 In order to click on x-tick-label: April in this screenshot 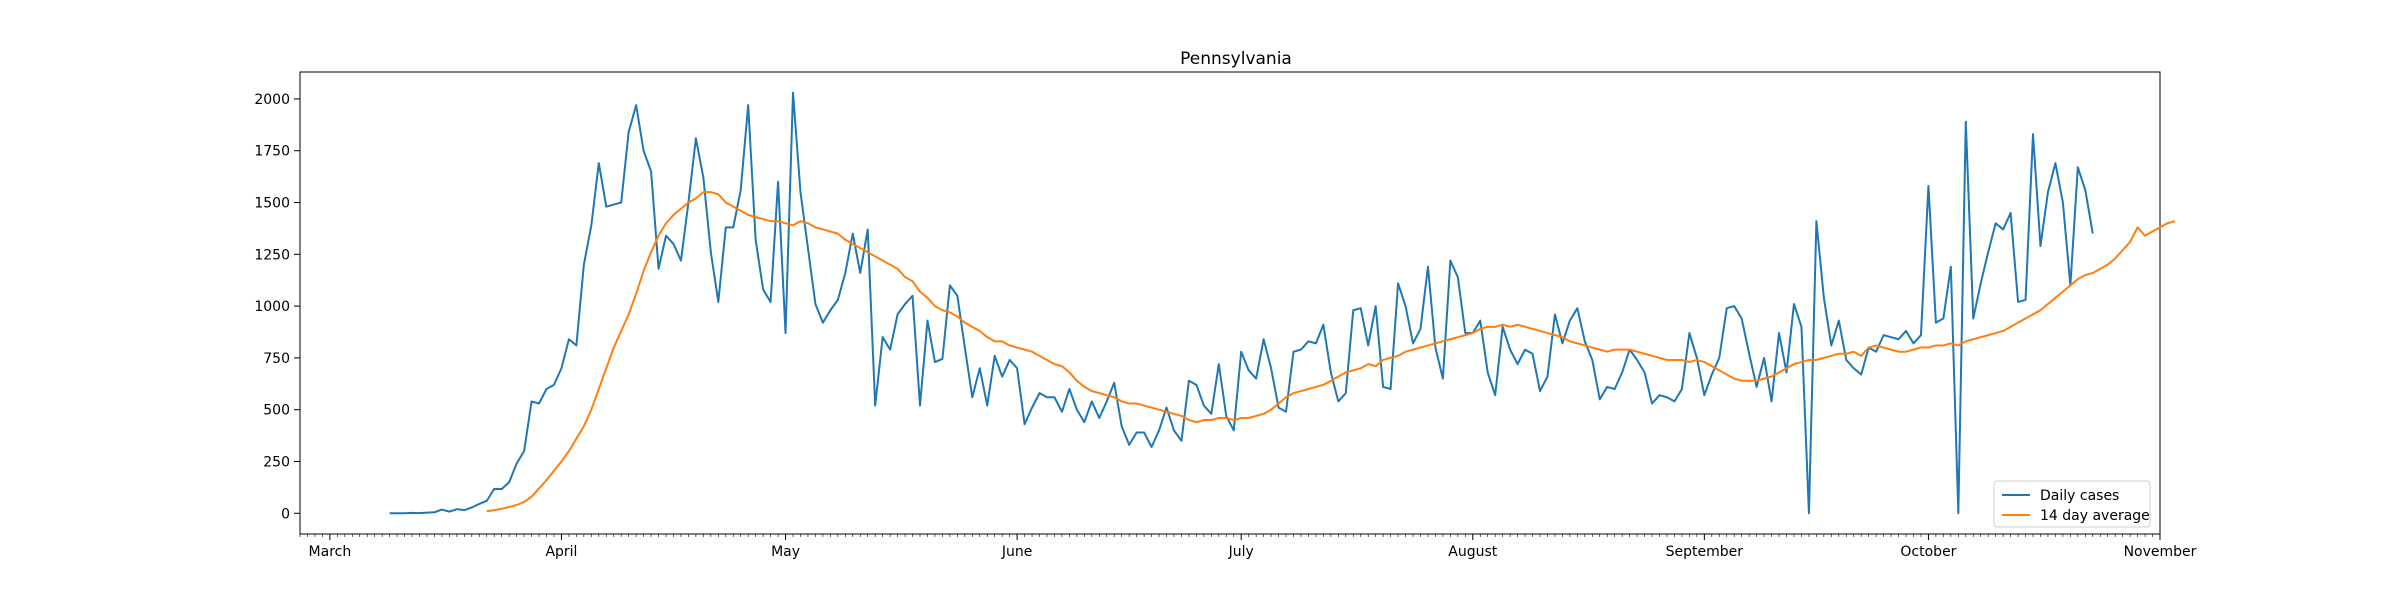, I will do `click(561, 552)`.